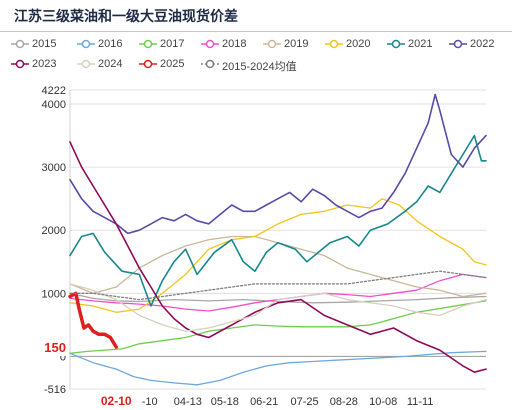 This screenshot has width=512, height=410. I want to click on legend-label: 2020, so click(358, 44).